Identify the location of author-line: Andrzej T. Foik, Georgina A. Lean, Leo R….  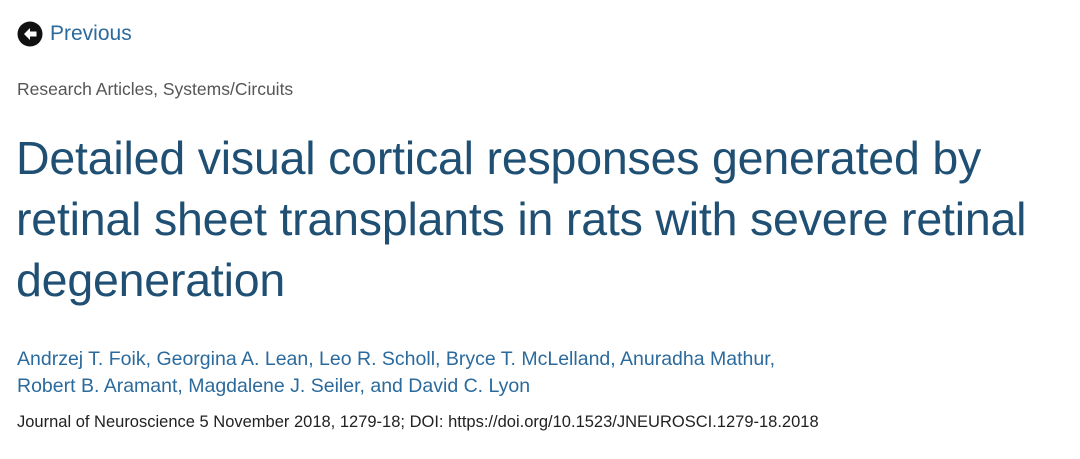
(396, 359).